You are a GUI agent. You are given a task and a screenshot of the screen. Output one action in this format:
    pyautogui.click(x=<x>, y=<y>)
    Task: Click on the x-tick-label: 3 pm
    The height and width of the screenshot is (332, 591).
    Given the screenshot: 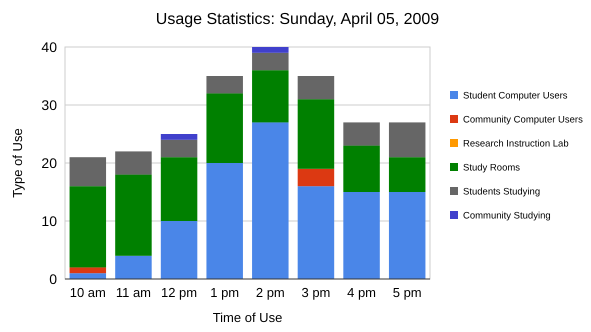 What is the action you would take?
    pyautogui.click(x=315, y=292)
    